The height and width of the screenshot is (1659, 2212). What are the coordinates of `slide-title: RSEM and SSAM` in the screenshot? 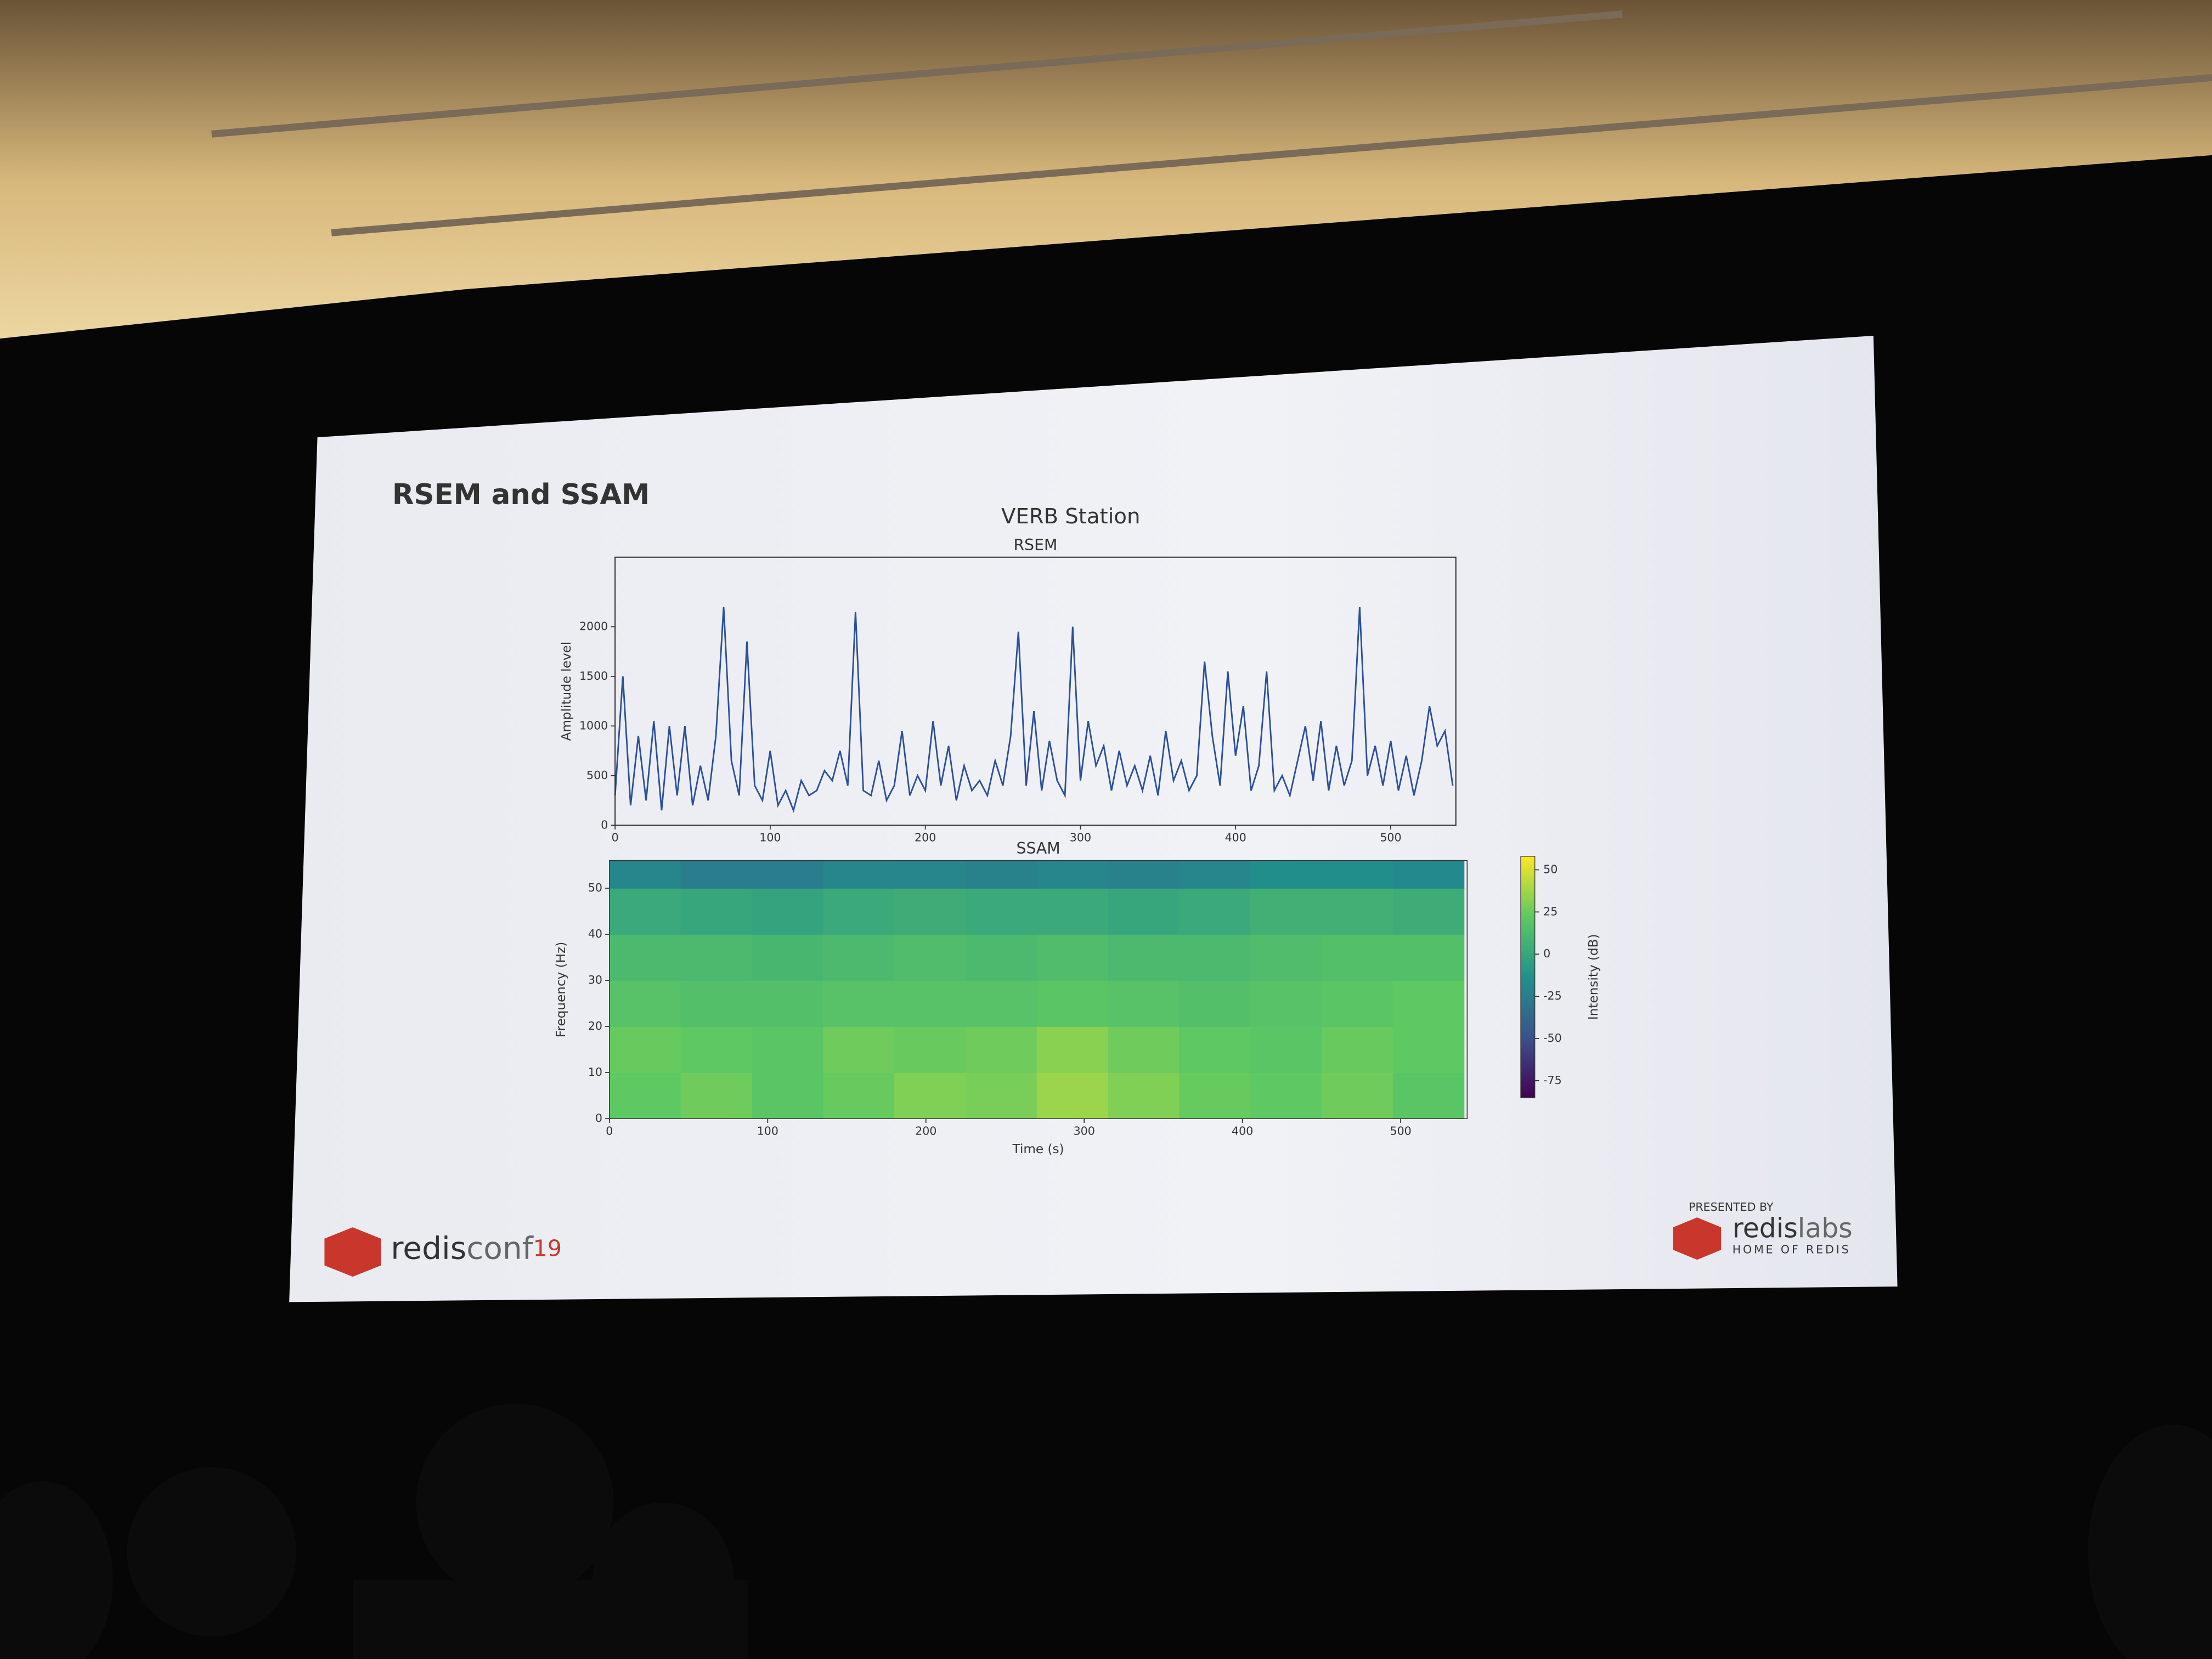 It's located at (521, 495).